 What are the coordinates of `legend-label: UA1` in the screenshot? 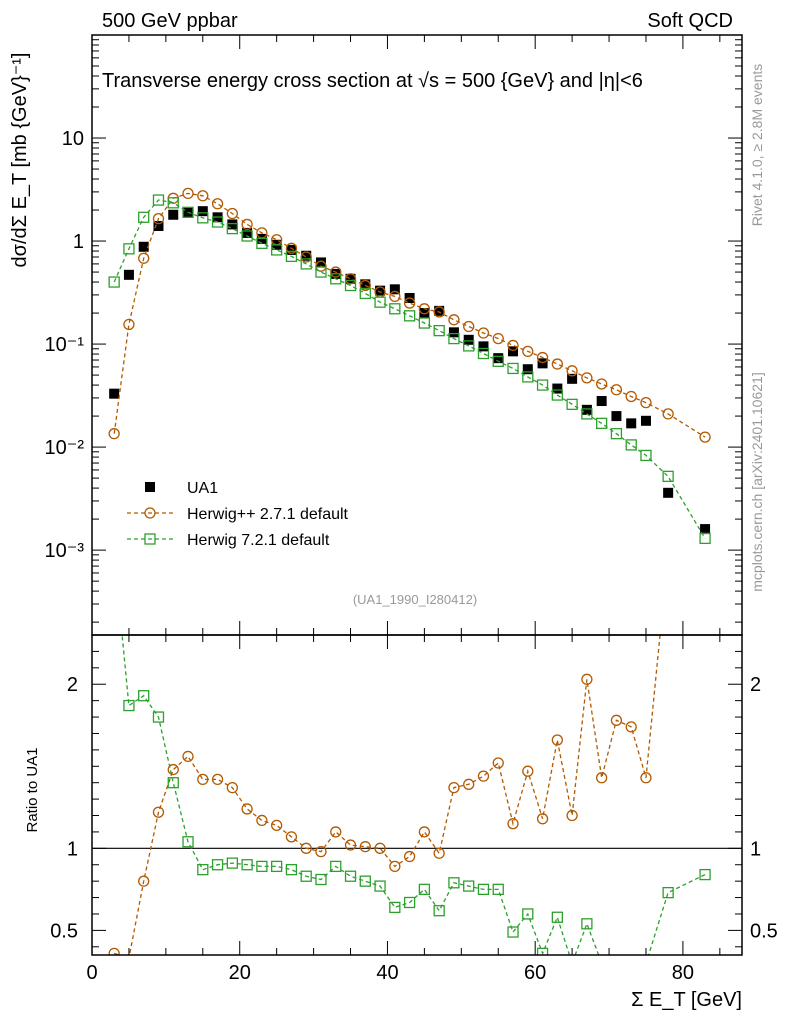 It's located at (202, 488).